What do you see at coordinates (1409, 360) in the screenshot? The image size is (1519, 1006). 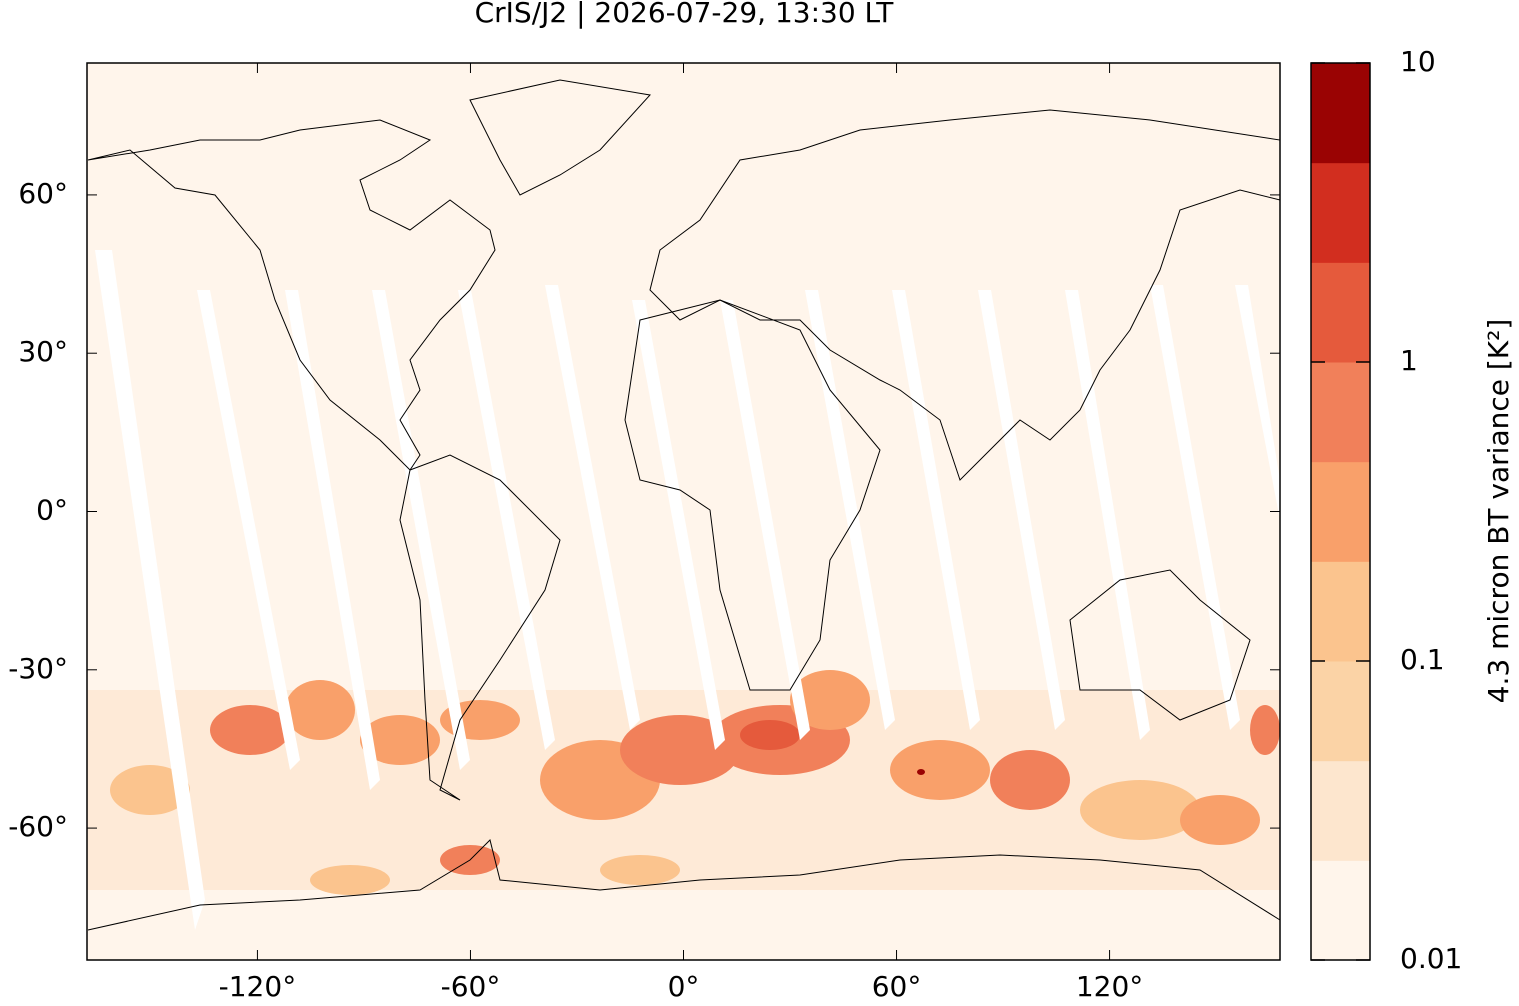 I see `colorbar-tick-label: 1` at bounding box center [1409, 360].